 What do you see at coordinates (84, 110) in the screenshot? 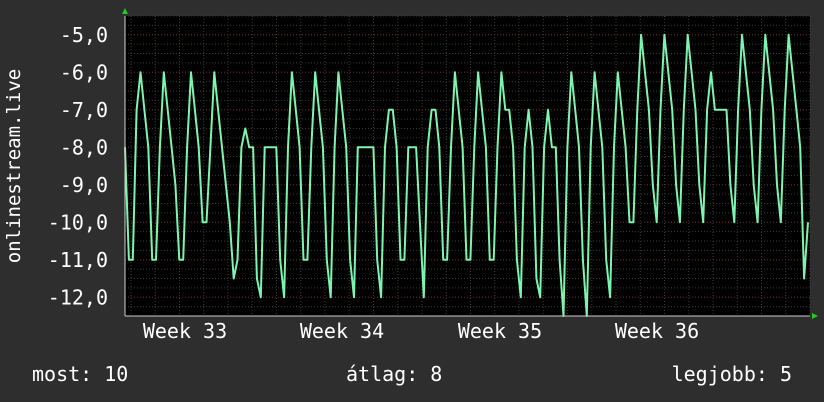
I see `y-tick-label: -7,0` at bounding box center [84, 110].